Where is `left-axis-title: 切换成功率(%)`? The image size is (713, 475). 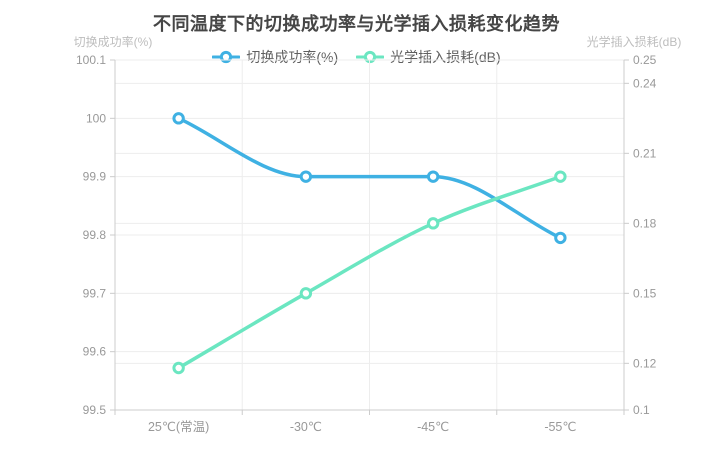
left-axis-title: 切换成功率(%) is located at coordinates (113, 42).